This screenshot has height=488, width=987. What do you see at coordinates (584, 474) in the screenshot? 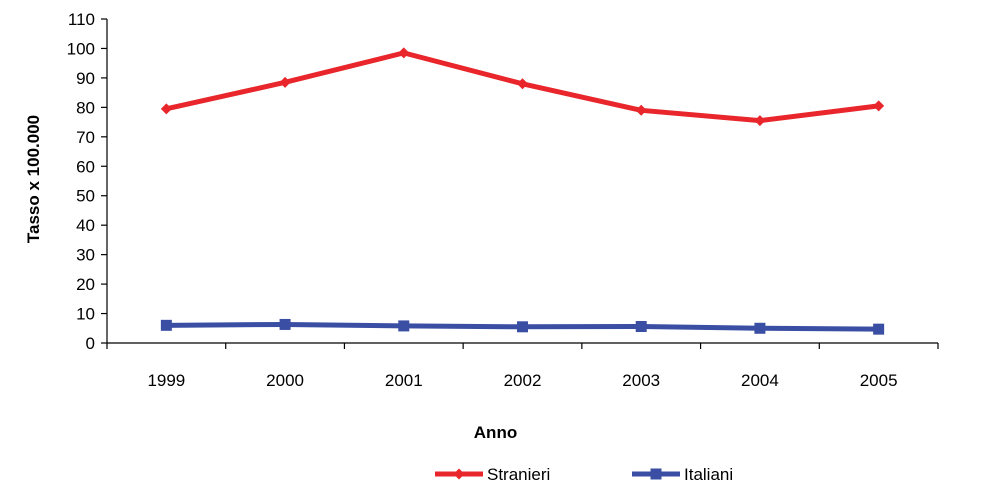
I see `legend: Stranieri Italiani` at bounding box center [584, 474].